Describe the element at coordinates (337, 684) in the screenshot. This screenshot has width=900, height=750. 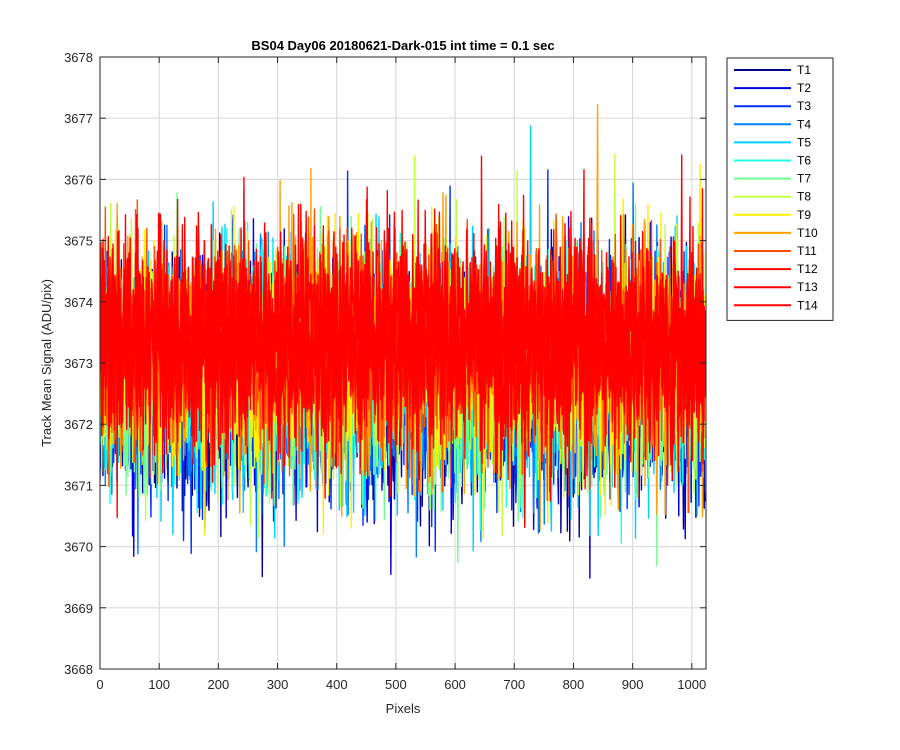
I see `x-tick-label: 400` at that location.